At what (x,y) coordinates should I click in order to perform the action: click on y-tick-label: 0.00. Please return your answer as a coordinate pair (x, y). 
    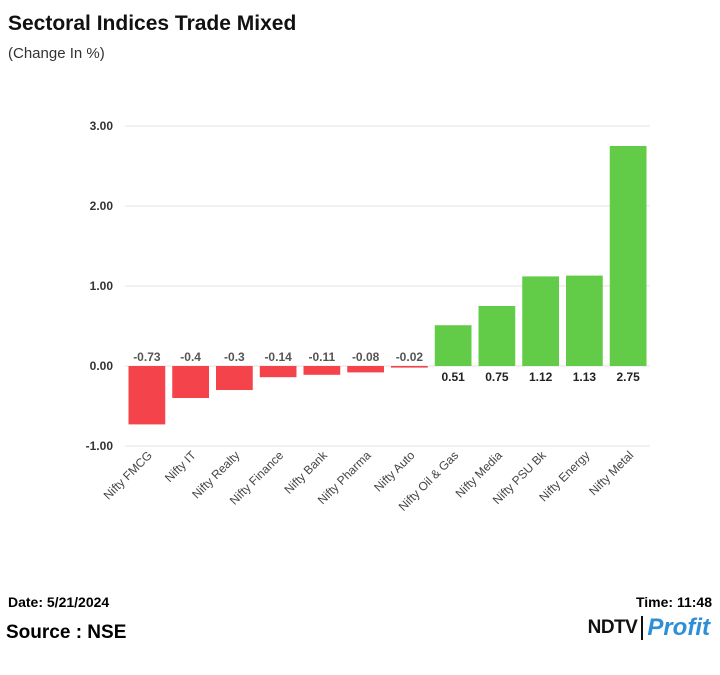
    Looking at the image, I should click on (102, 366).